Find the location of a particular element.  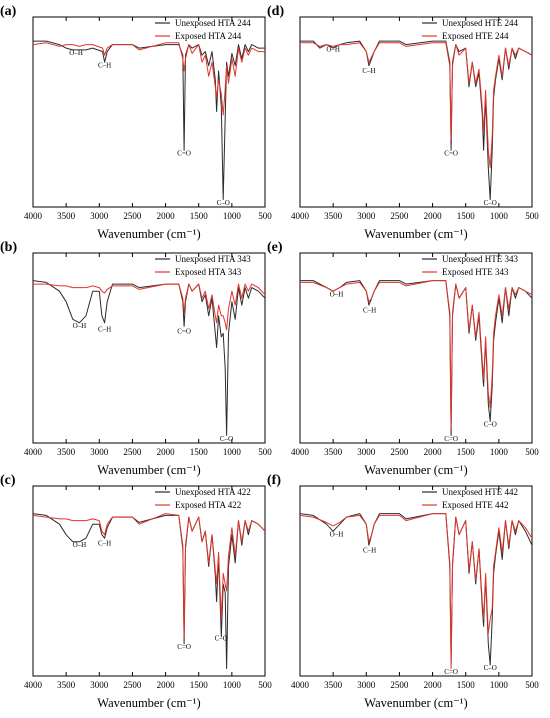

legend-entry: Exposed HTA 244 is located at coordinates (208, 36).